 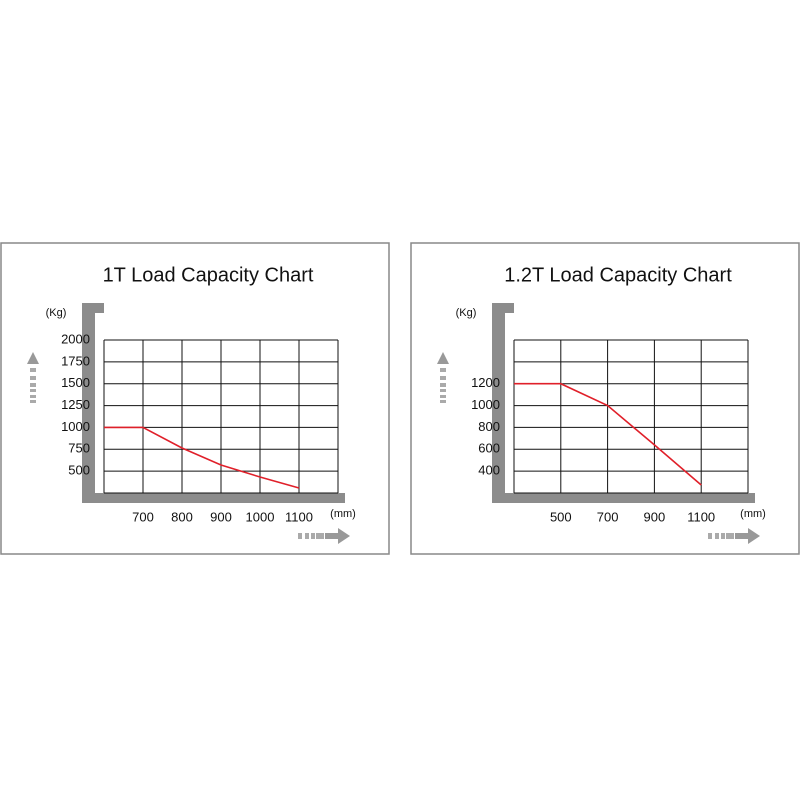 What do you see at coordinates (489, 448) in the screenshot?
I see `y-tick-label: 600` at bounding box center [489, 448].